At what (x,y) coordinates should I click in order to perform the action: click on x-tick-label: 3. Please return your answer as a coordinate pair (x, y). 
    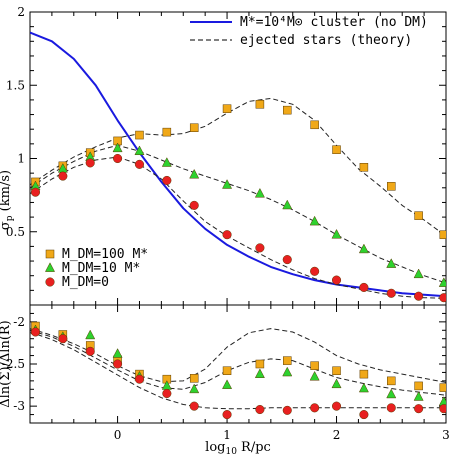
    Looking at the image, I should click on (446, 435).